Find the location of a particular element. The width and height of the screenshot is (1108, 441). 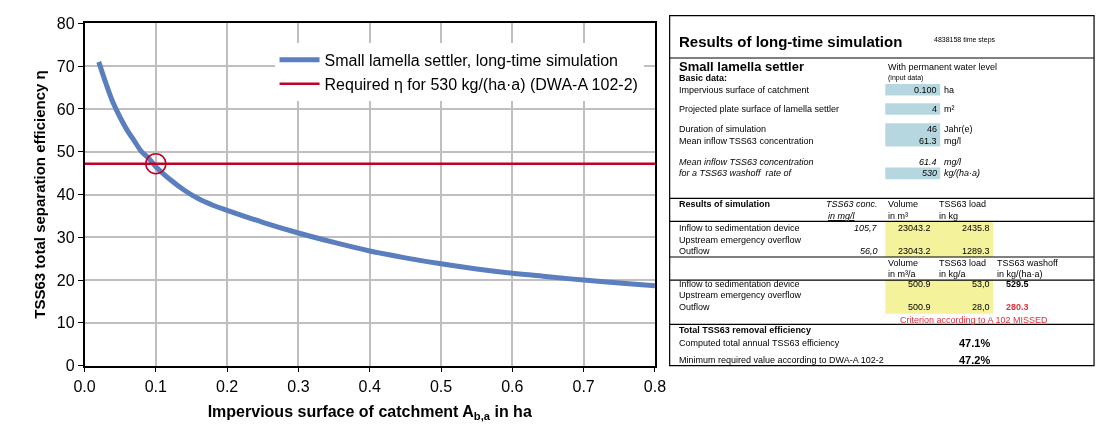

text: 46 is located at coordinates (932, 129).